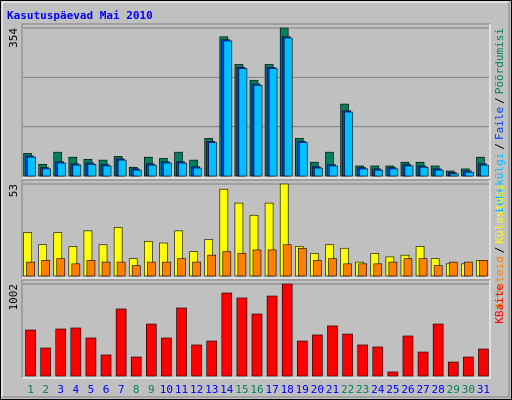  What do you see at coordinates (499, 282) in the screenshot?
I see `legend-label: Arvuteid` at bounding box center [499, 282].